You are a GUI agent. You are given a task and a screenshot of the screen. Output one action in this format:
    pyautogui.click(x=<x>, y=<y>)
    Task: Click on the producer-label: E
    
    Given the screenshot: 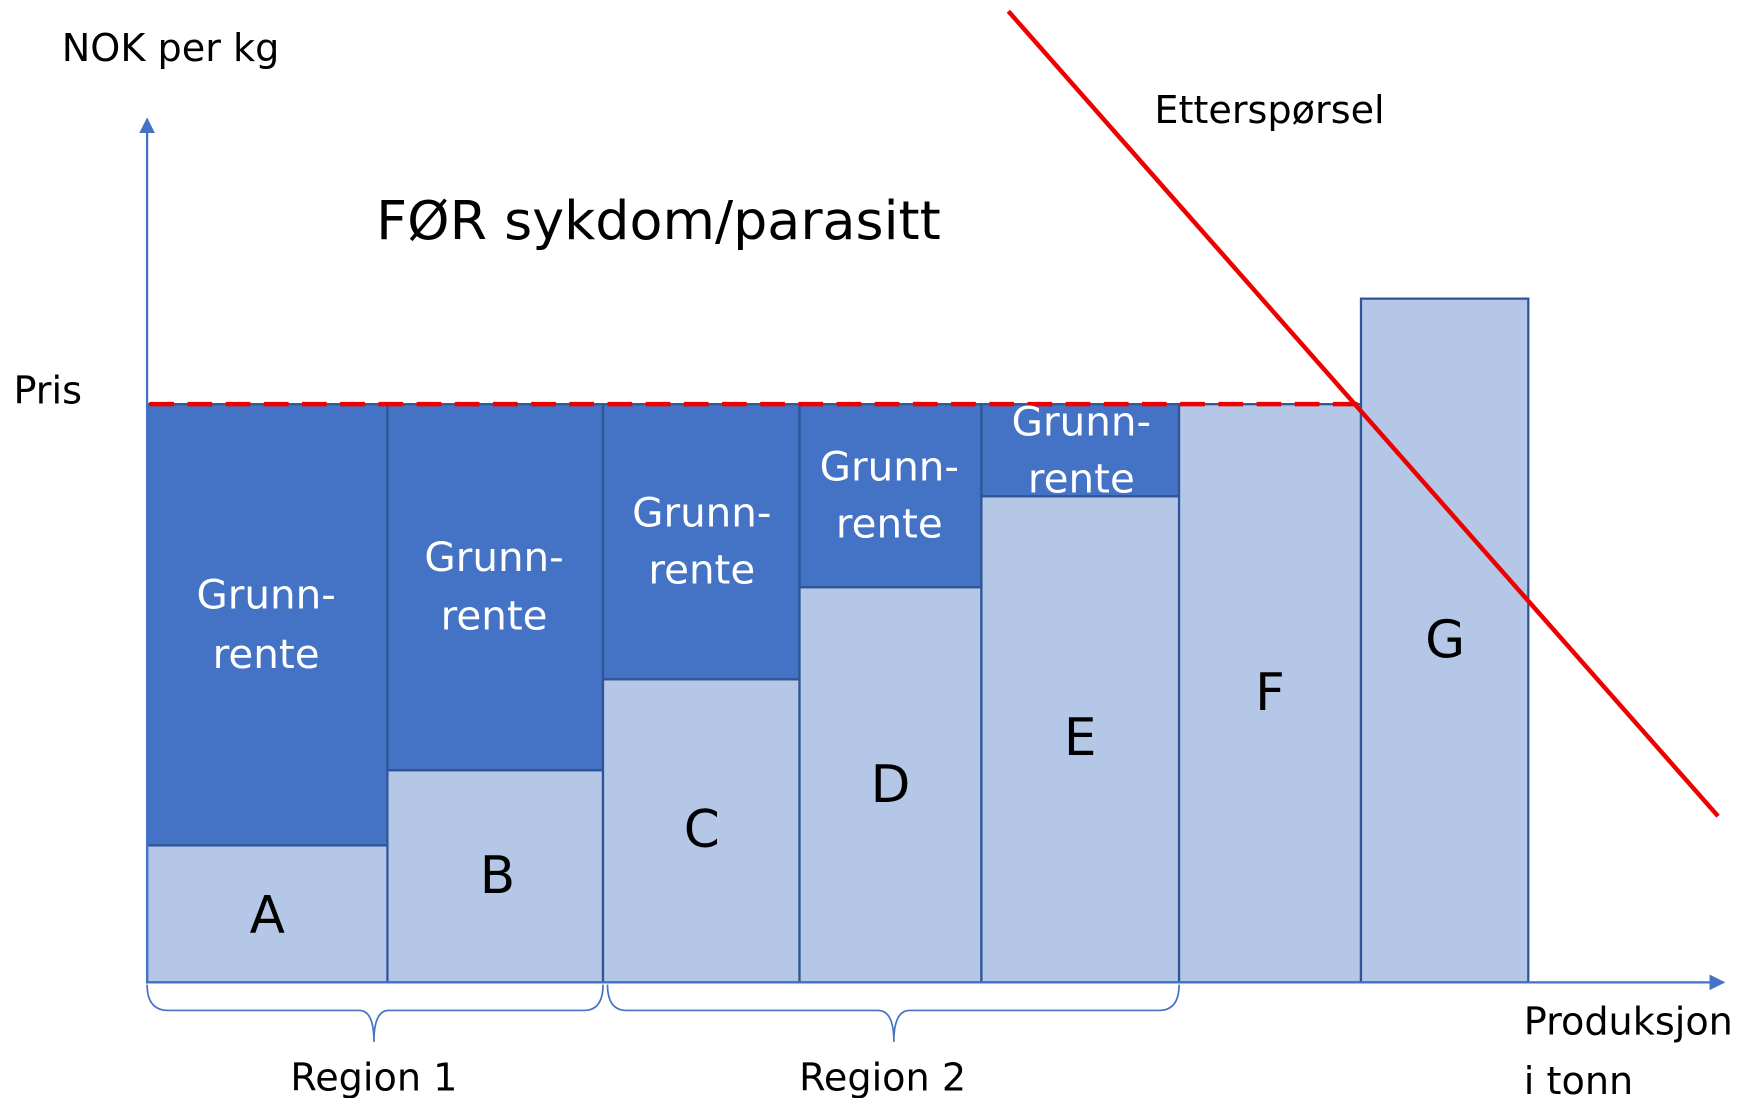 What is the action you would take?
    pyautogui.click(x=1080, y=738)
    